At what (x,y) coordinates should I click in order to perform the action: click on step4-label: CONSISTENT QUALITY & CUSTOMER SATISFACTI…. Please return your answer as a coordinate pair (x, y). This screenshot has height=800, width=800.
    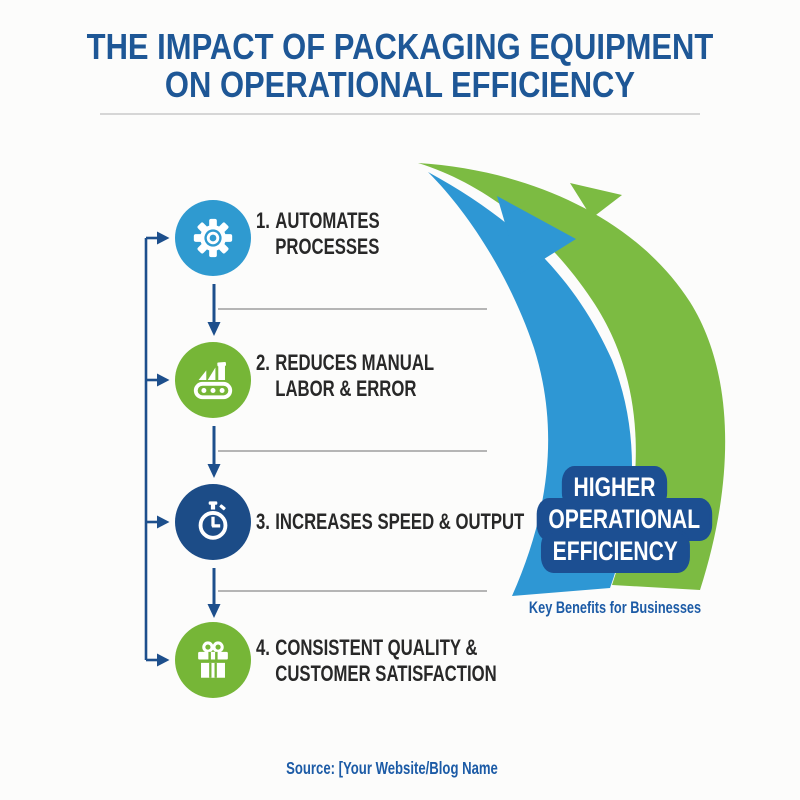
    Looking at the image, I should click on (386, 660).